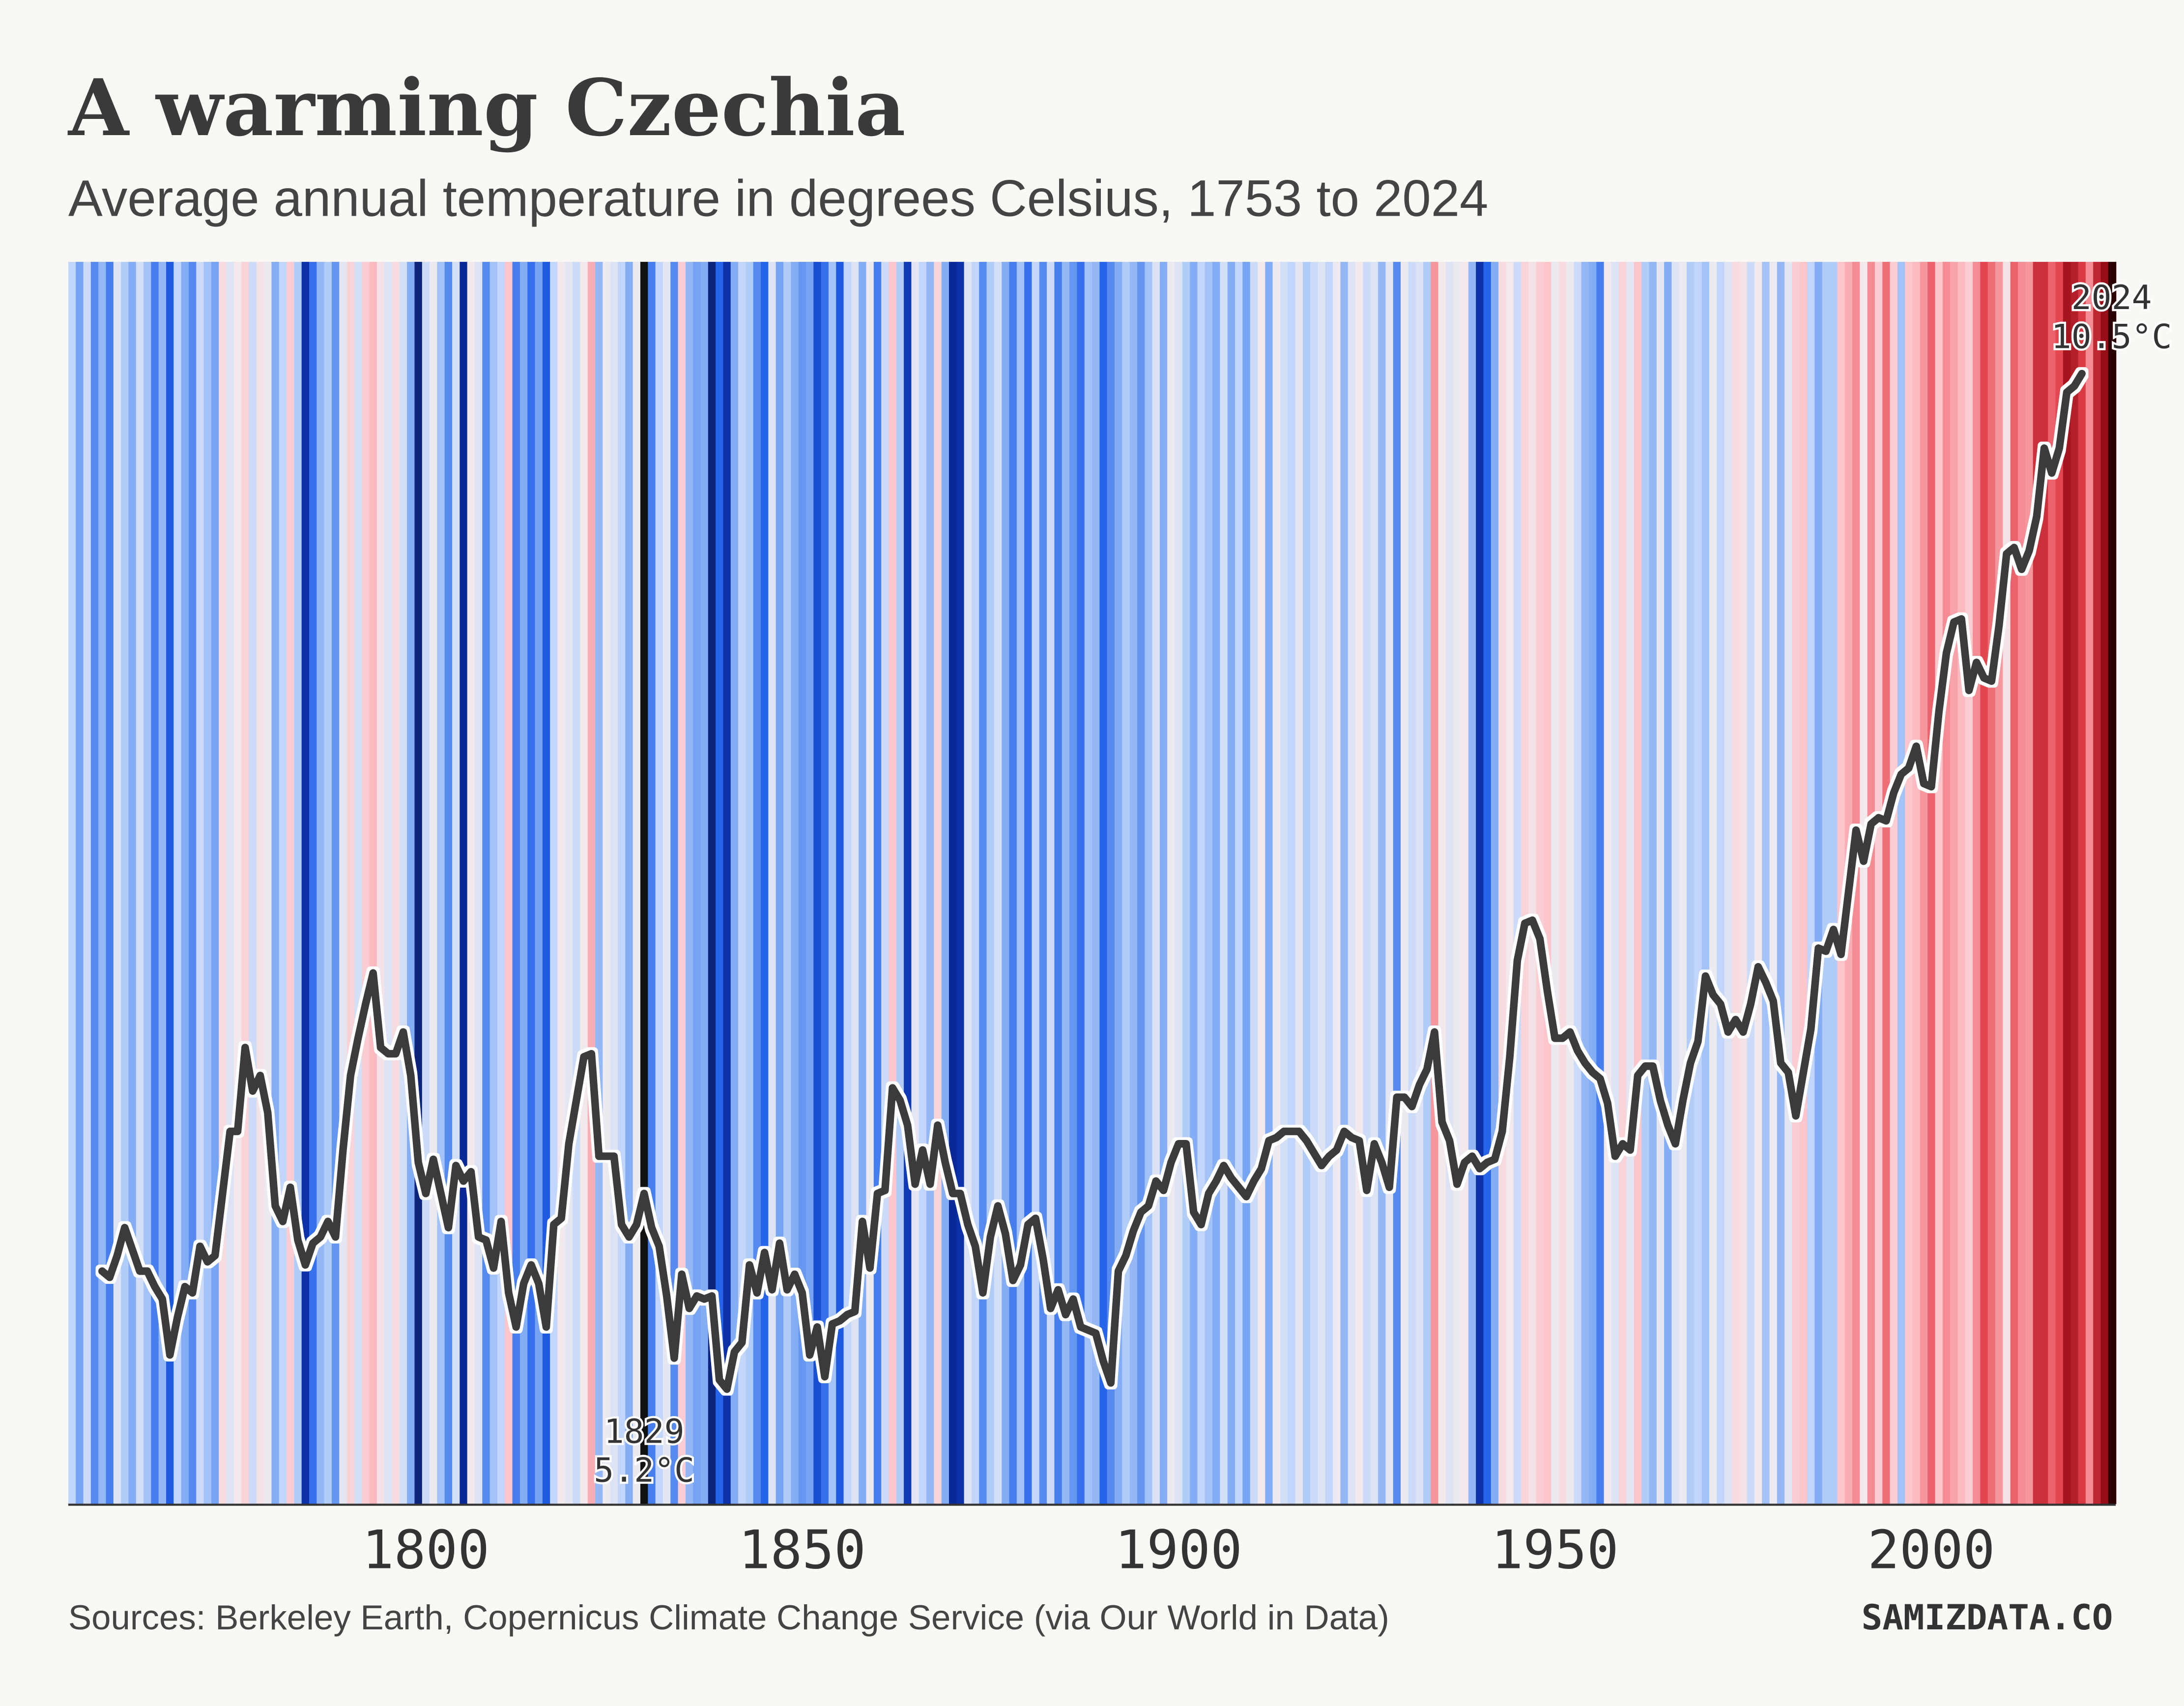  Describe the element at coordinates (1178, 1550) in the screenshot. I see `x-tick-label: 1900` at that location.